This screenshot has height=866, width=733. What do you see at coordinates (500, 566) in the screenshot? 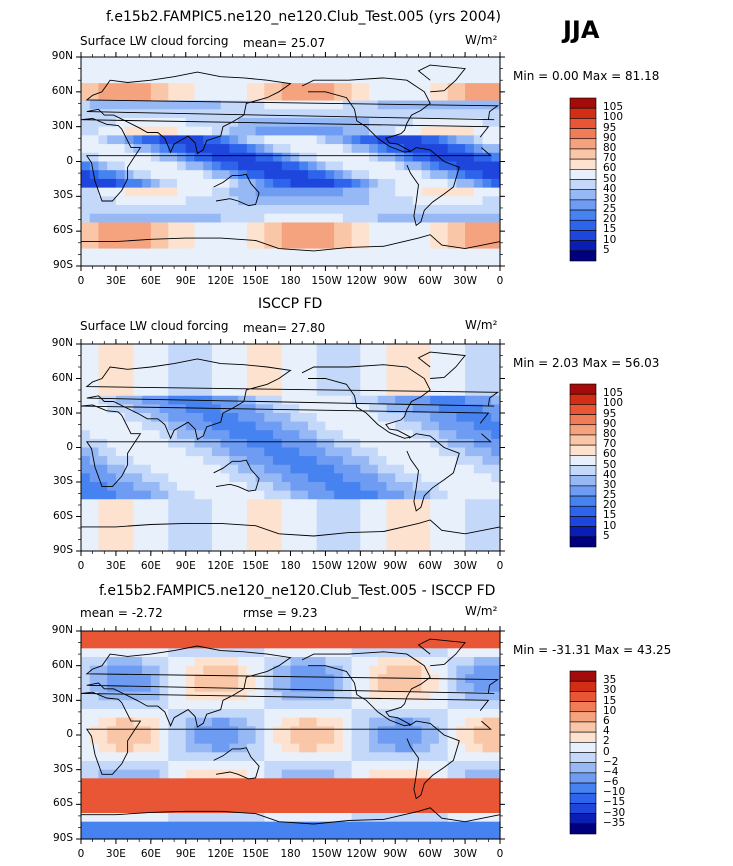
I see `lon-tick-label: 0` at bounding box center [500, 566].